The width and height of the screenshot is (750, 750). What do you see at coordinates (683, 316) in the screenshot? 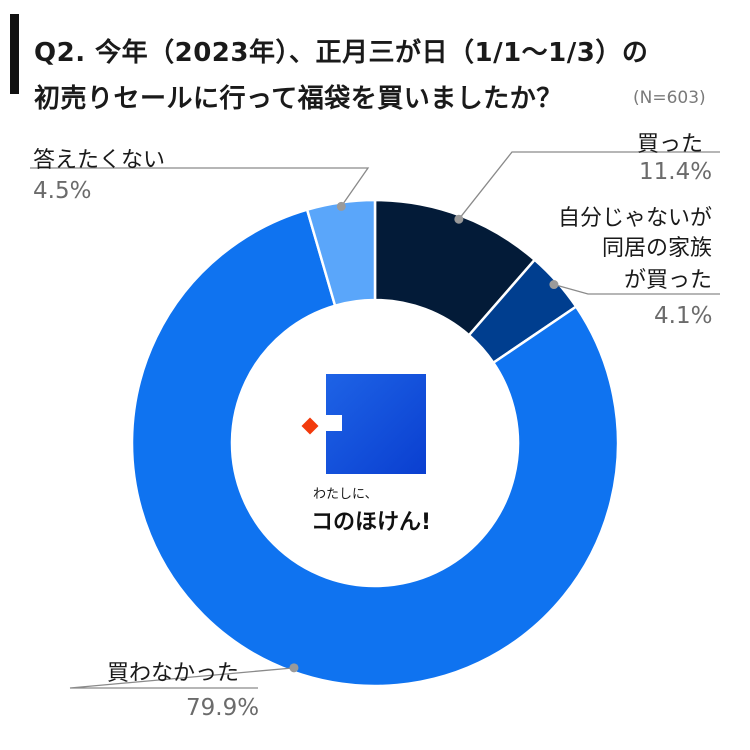
I see `value-family: 4.1%` at bounding box center [683, 316].